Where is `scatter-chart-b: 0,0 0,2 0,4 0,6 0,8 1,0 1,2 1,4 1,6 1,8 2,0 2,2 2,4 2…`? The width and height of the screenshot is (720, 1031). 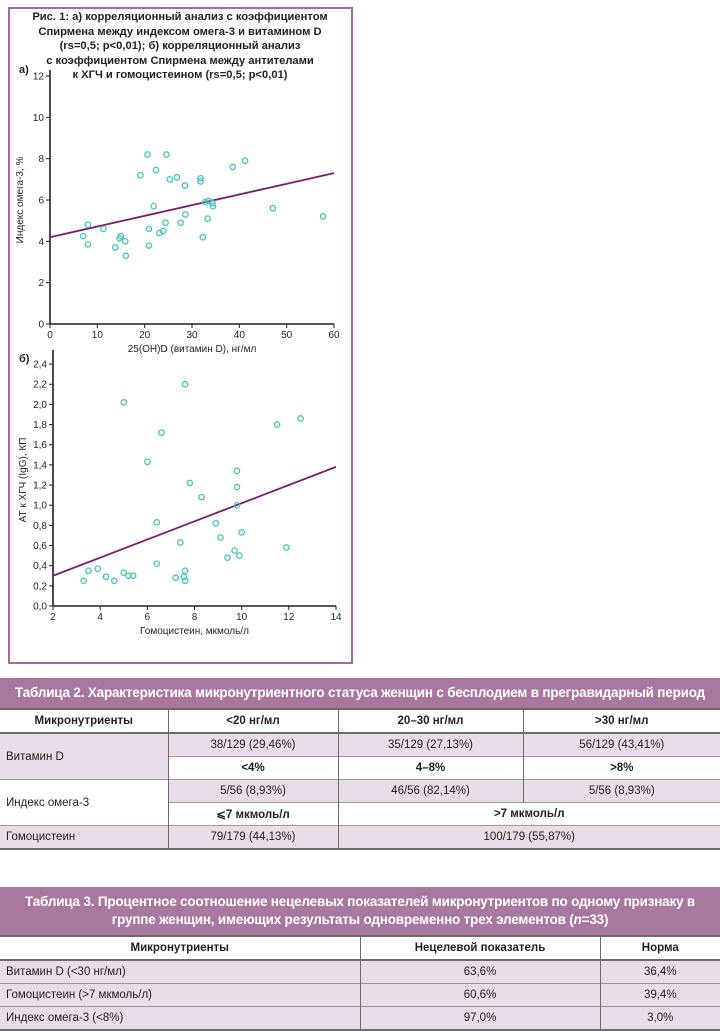 scatter-chart-b: 0,0 0,2 0,4 0,6 0,8 1,0 1,2 1,4 1,6 1,8 2,0 2,2 2,4 2… is located at coordinates (180, 493).